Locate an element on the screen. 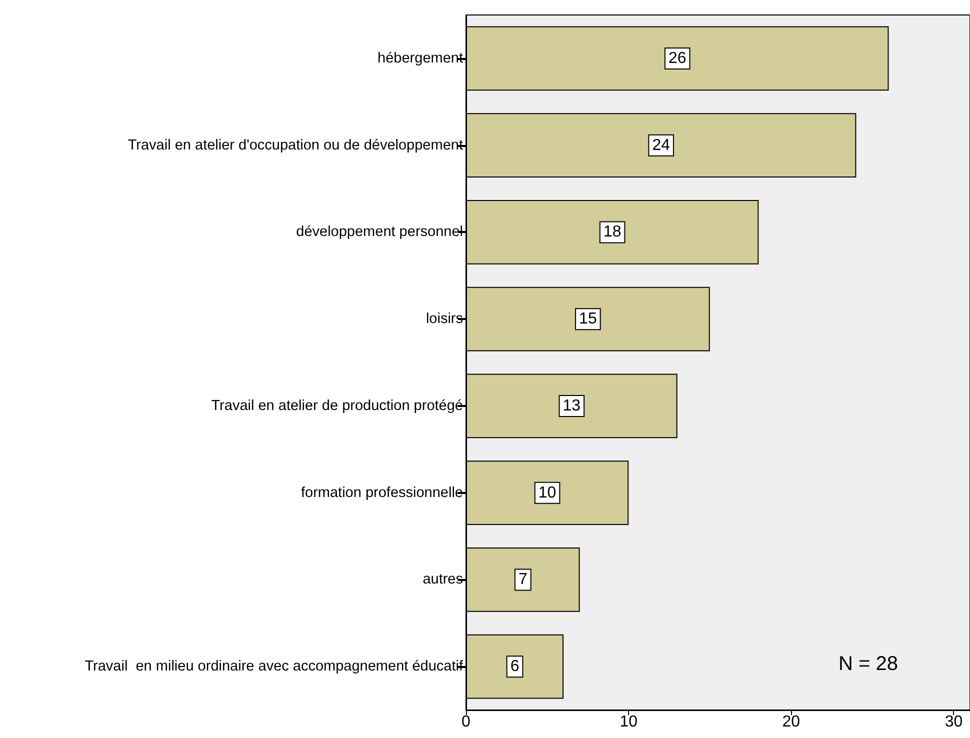 This screenshot has height=738, width=970. y-tick-label: loisirs is located at coordinates (444, 319).